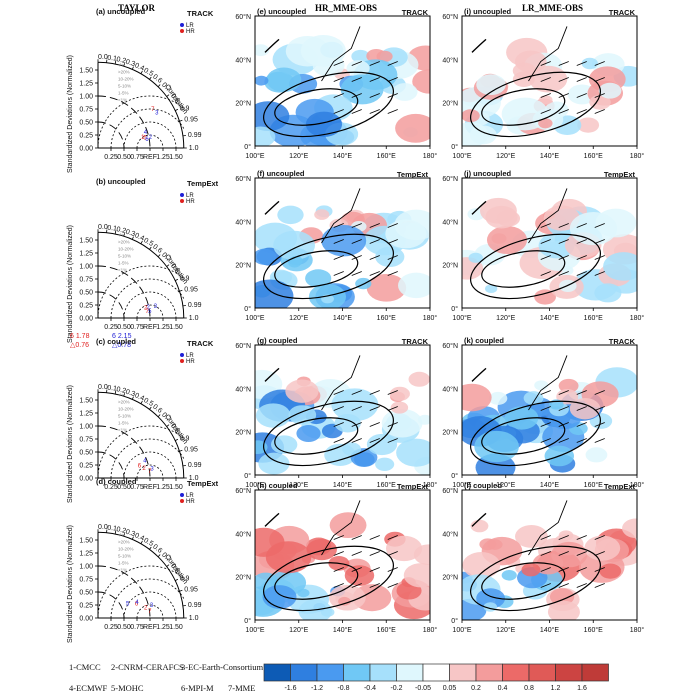 The width and height of the screenshot is (700, 700). What do you see at coordinates (124, 292) in the screenshot?
I see `std-arc` at bounding box center [124, 292].